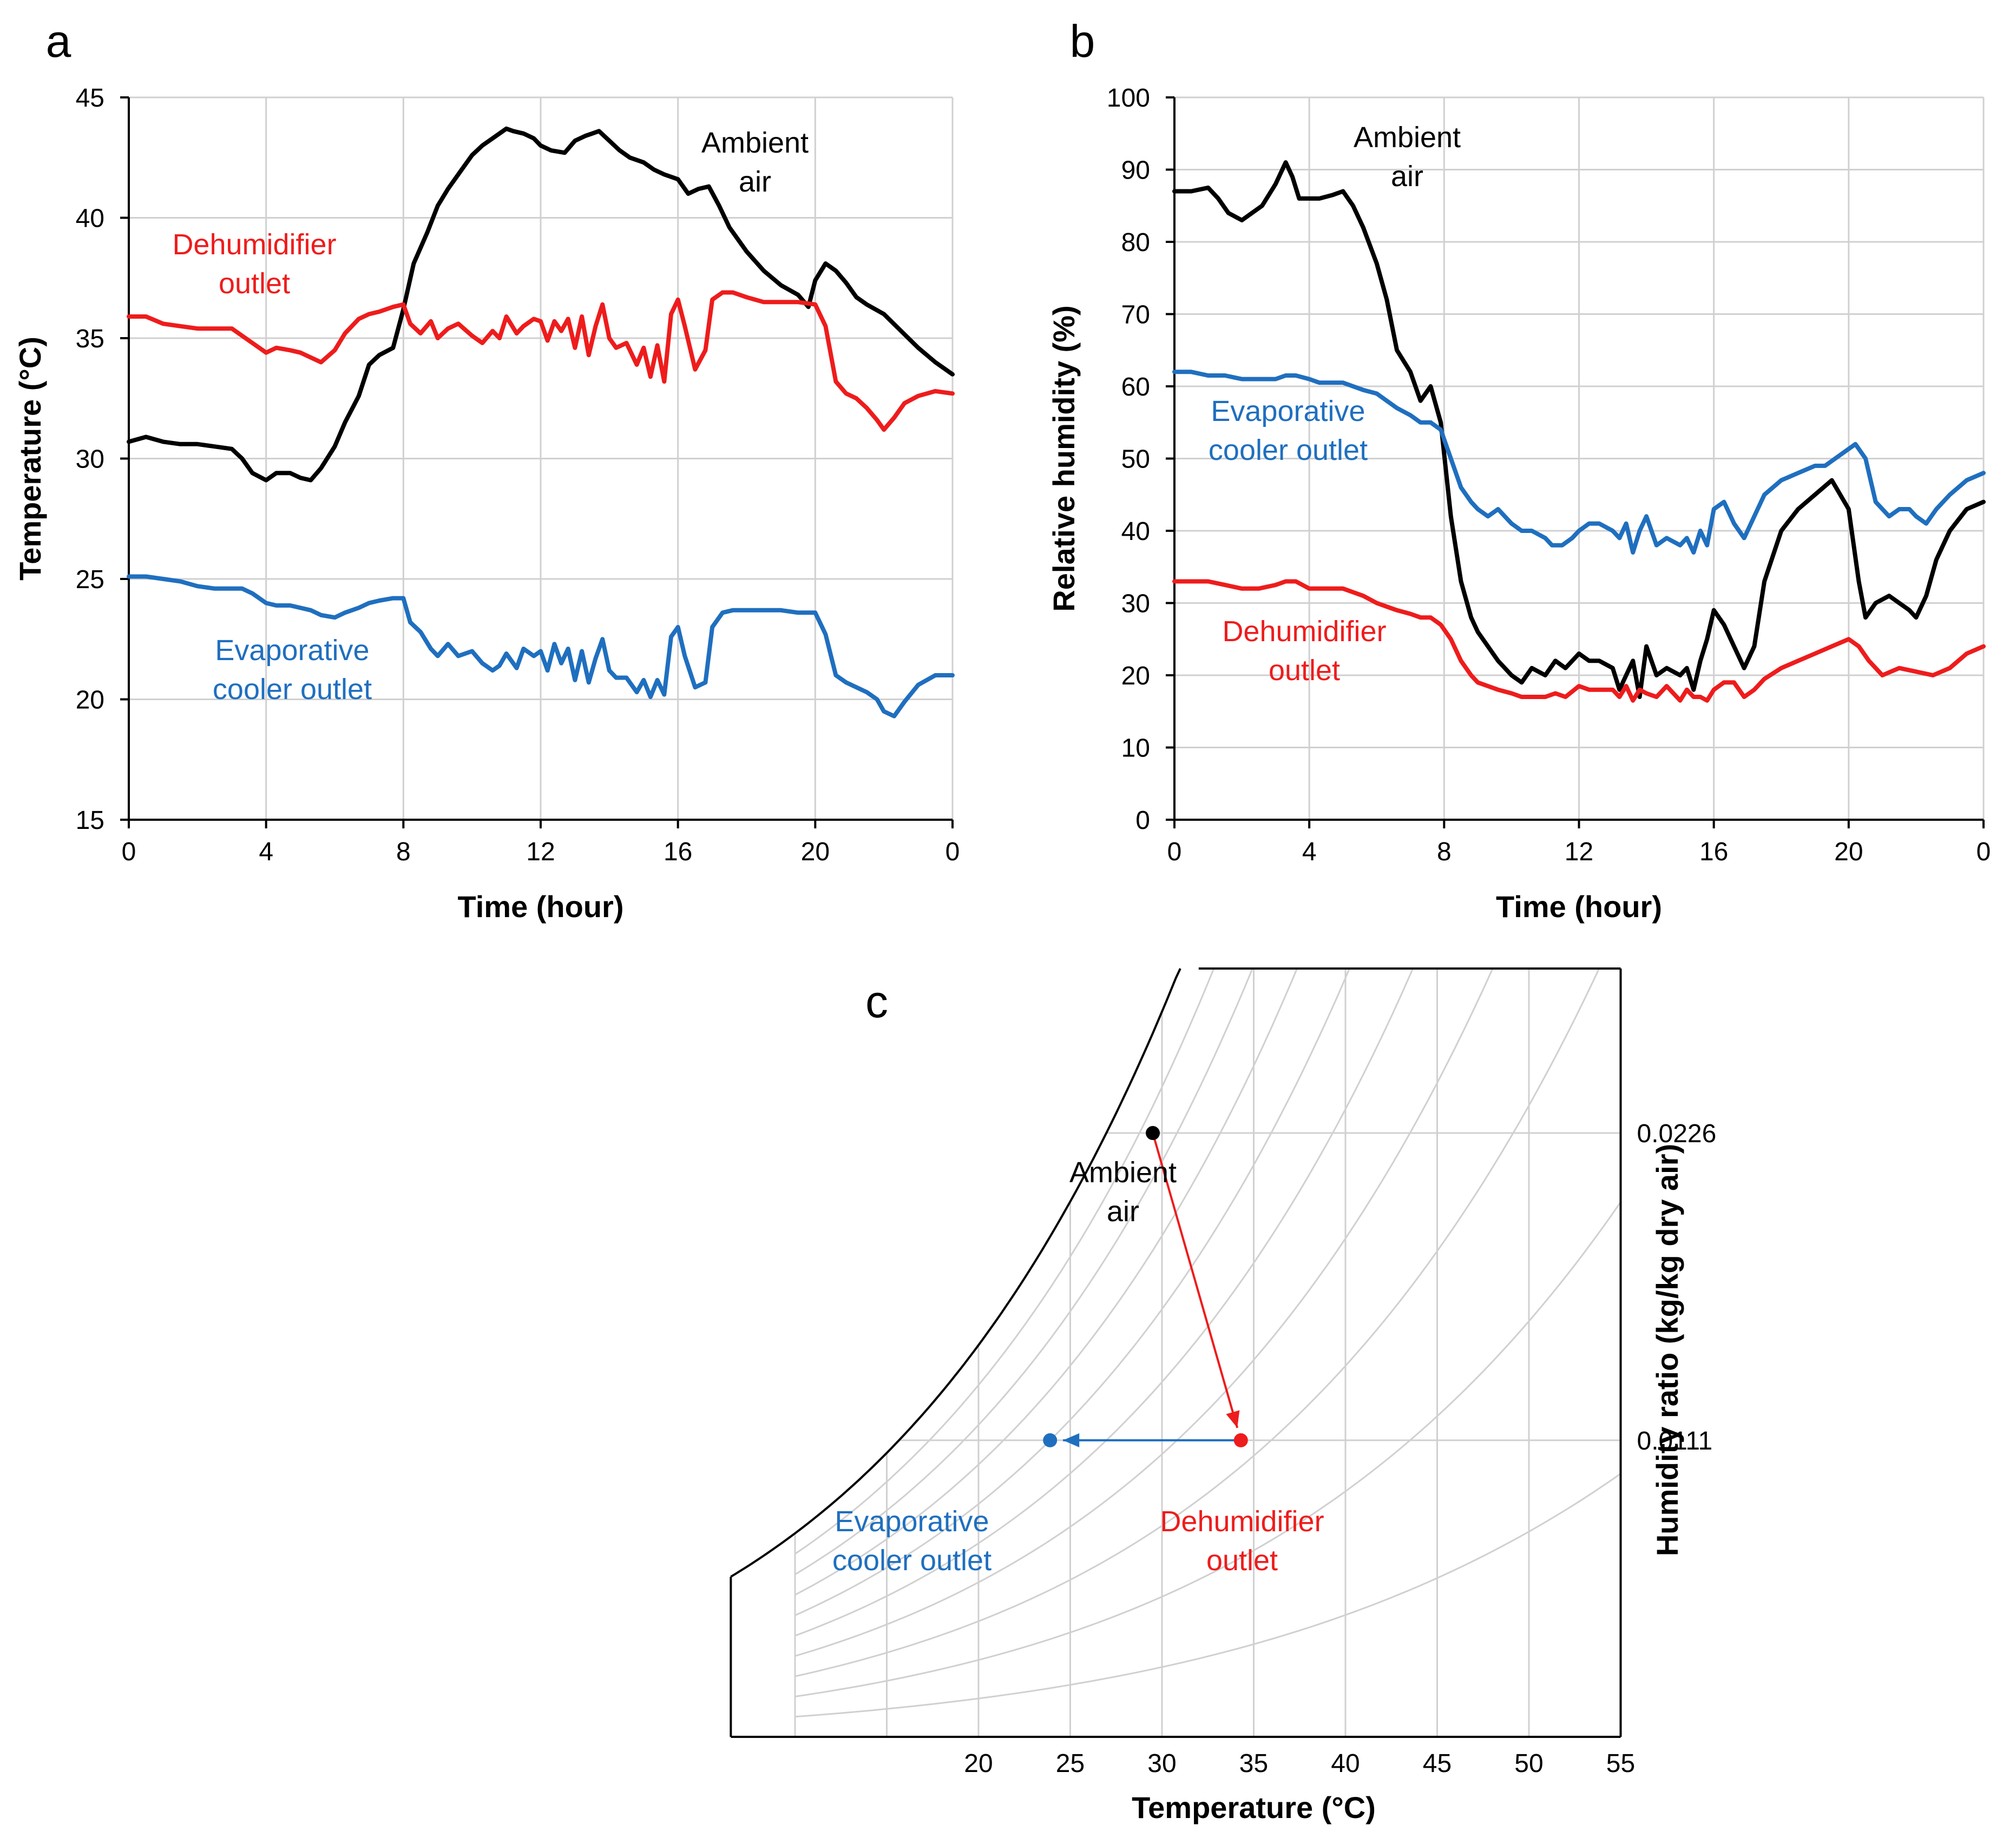 This screenshot has height=1831, width=2016. Describe the element at coordinates (876, 1002) in the screenshot. I see `panel-label-c: c` at that location.